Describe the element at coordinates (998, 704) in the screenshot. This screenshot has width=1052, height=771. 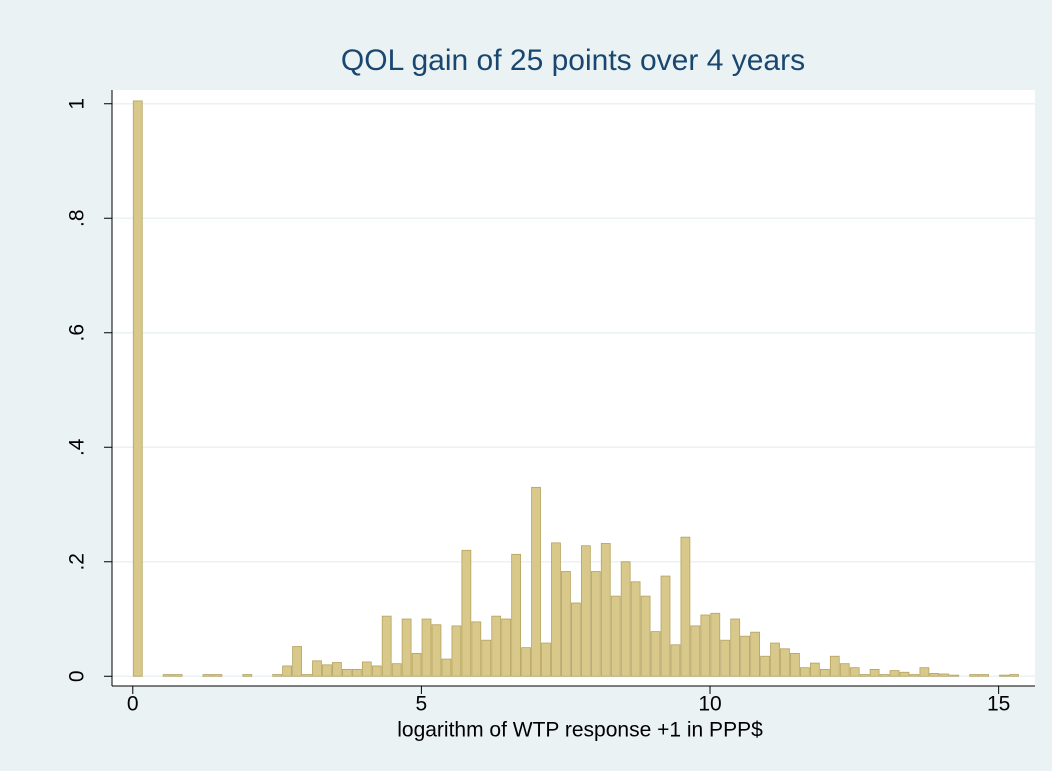
I see `x-tick-label: 15` at that location.